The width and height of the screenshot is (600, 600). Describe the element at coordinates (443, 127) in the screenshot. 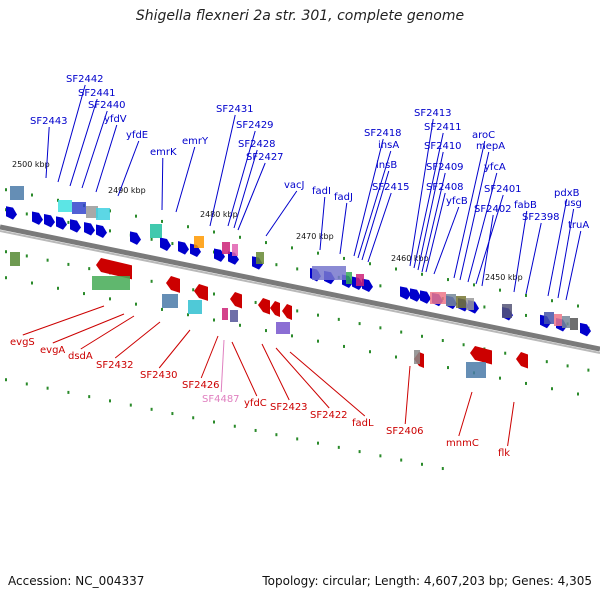

I see `forward-gene-label: SF2411` at that location.